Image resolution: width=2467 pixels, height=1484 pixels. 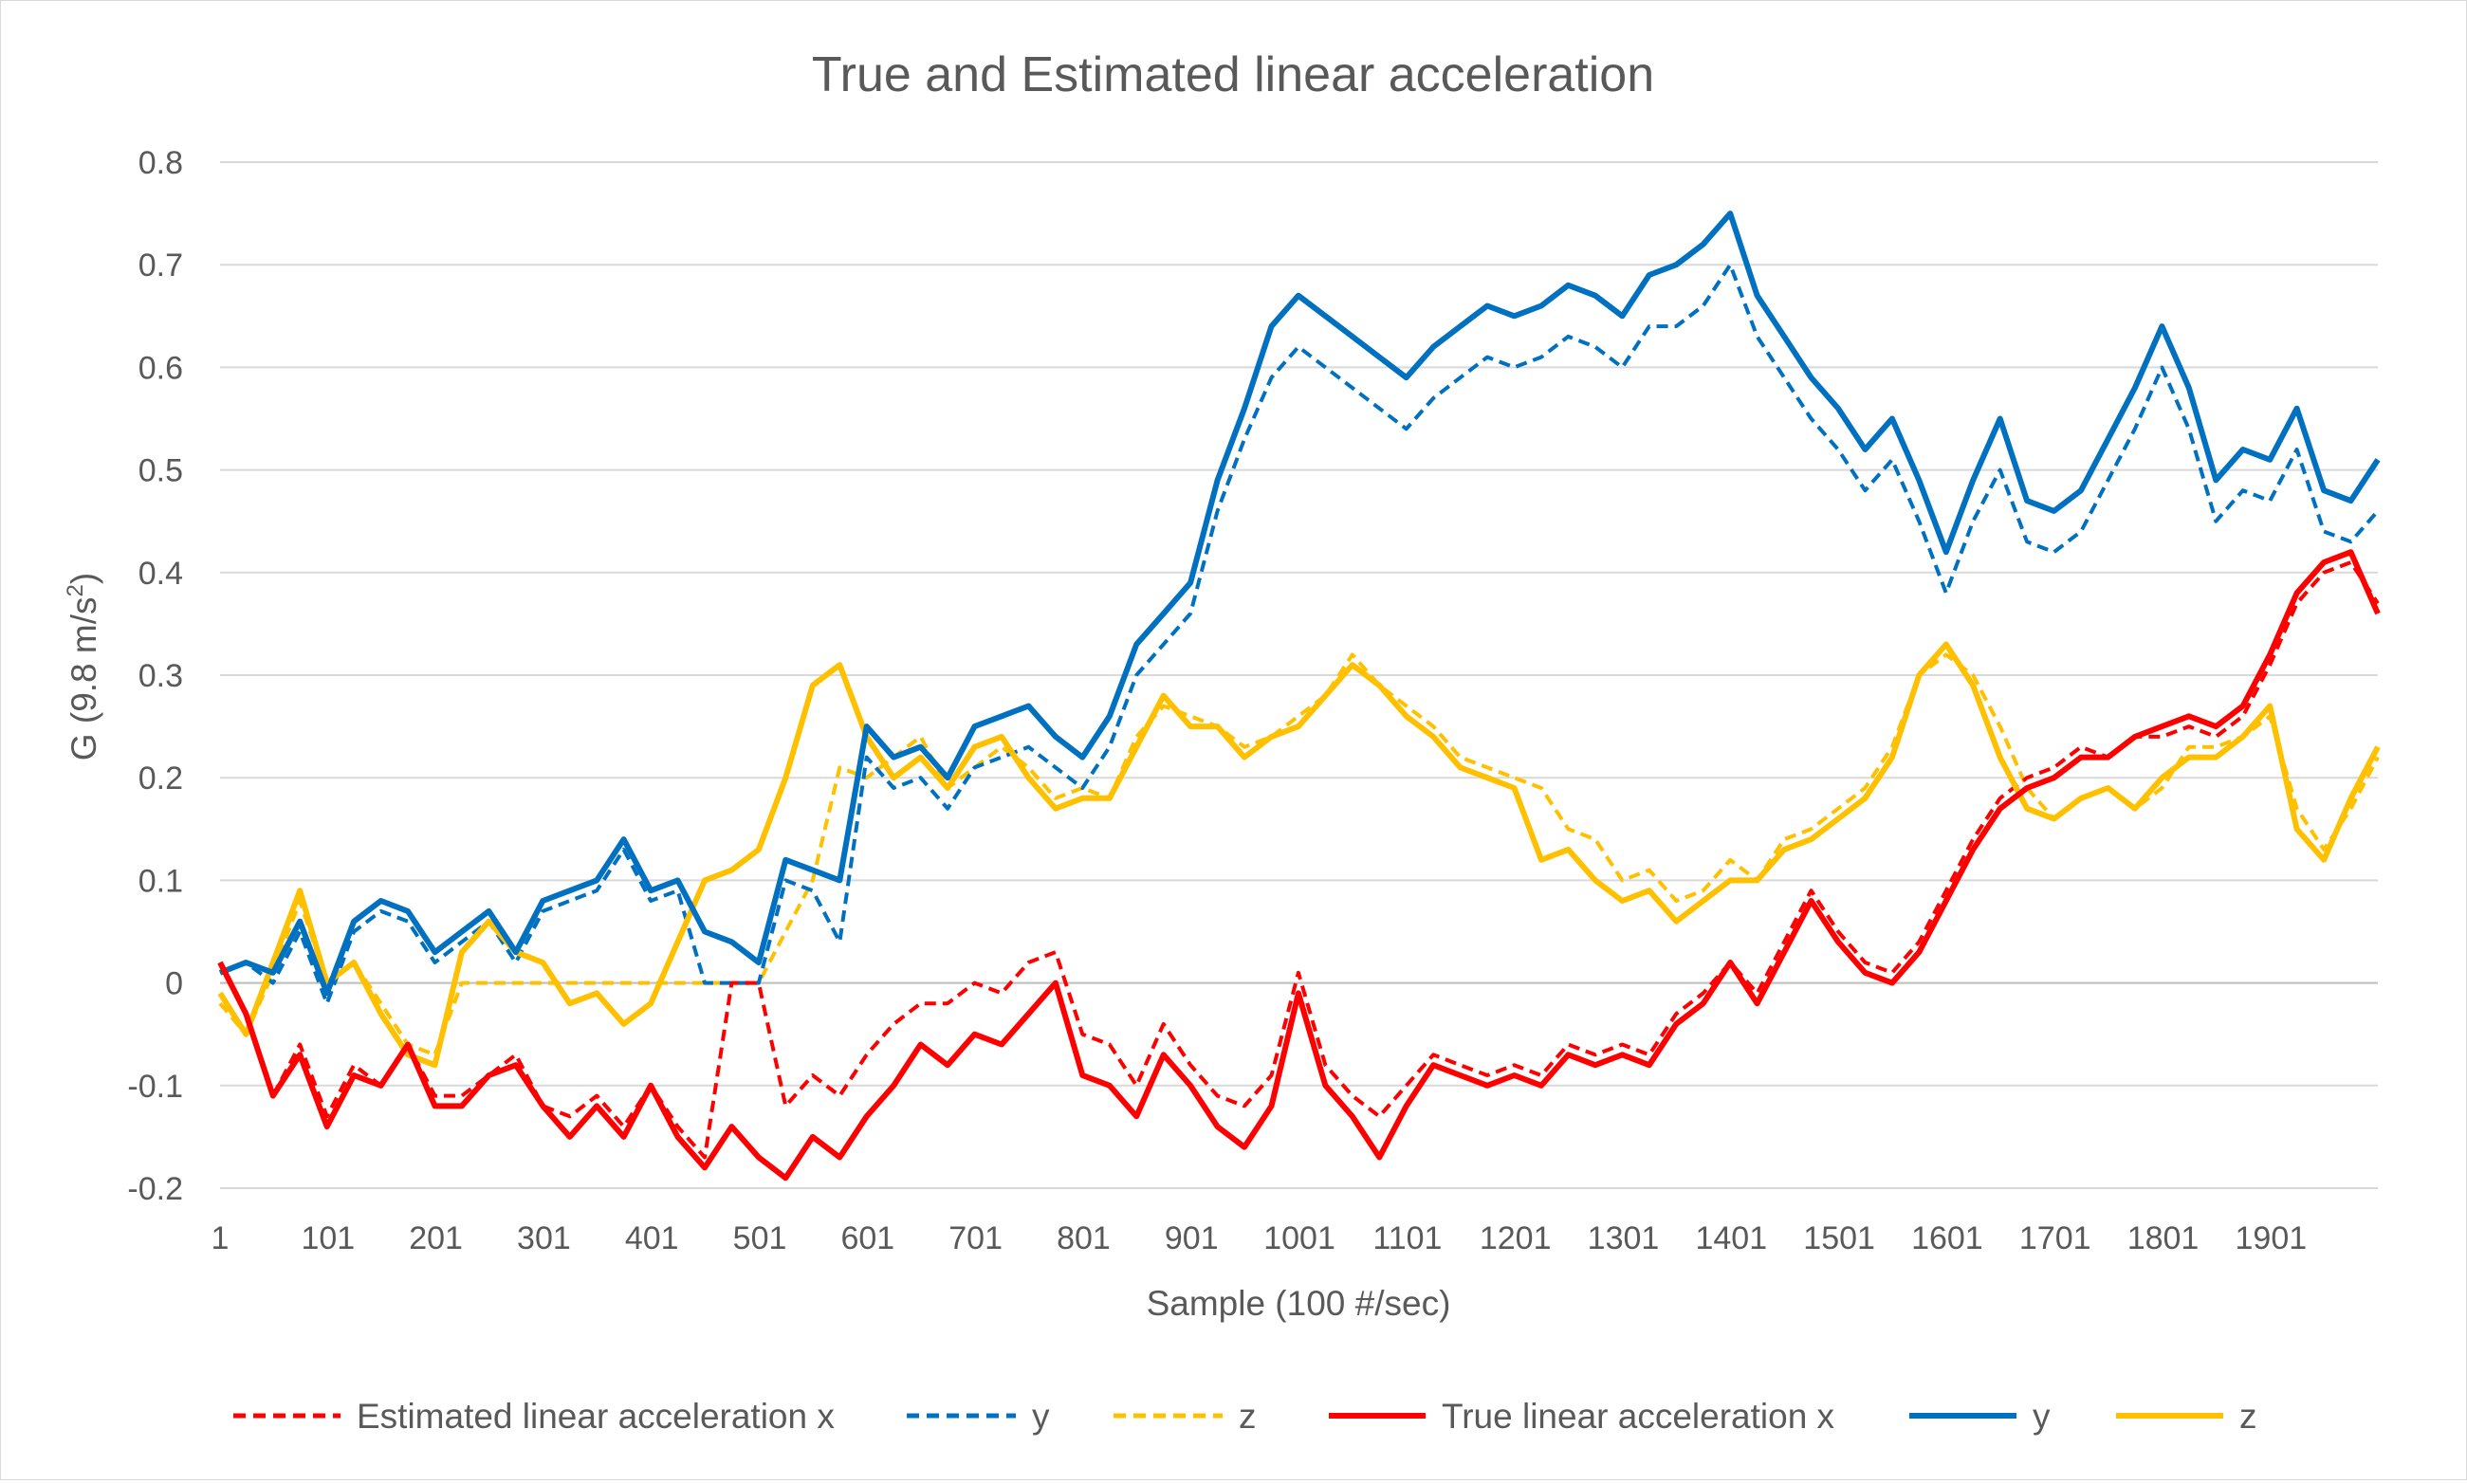 What do you see at coordinates (221, 1238) in the screenshot?
I see `x-tick-label: 1` at bounding box center [221, 1238].